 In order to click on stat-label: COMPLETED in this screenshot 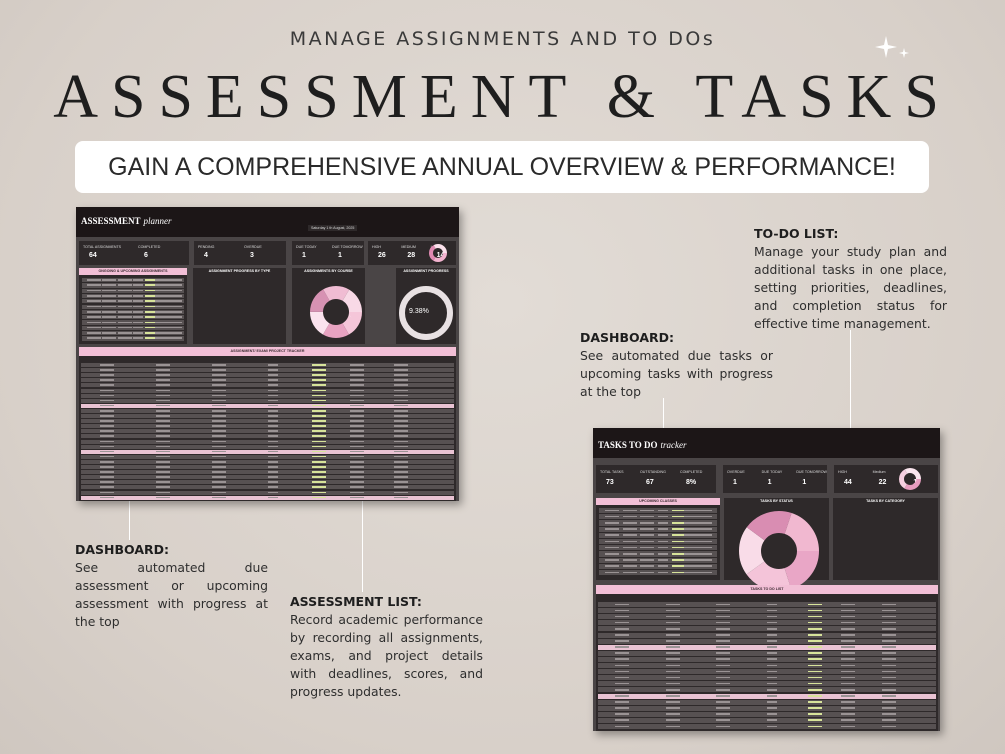, I will do `click(149, 247)`.